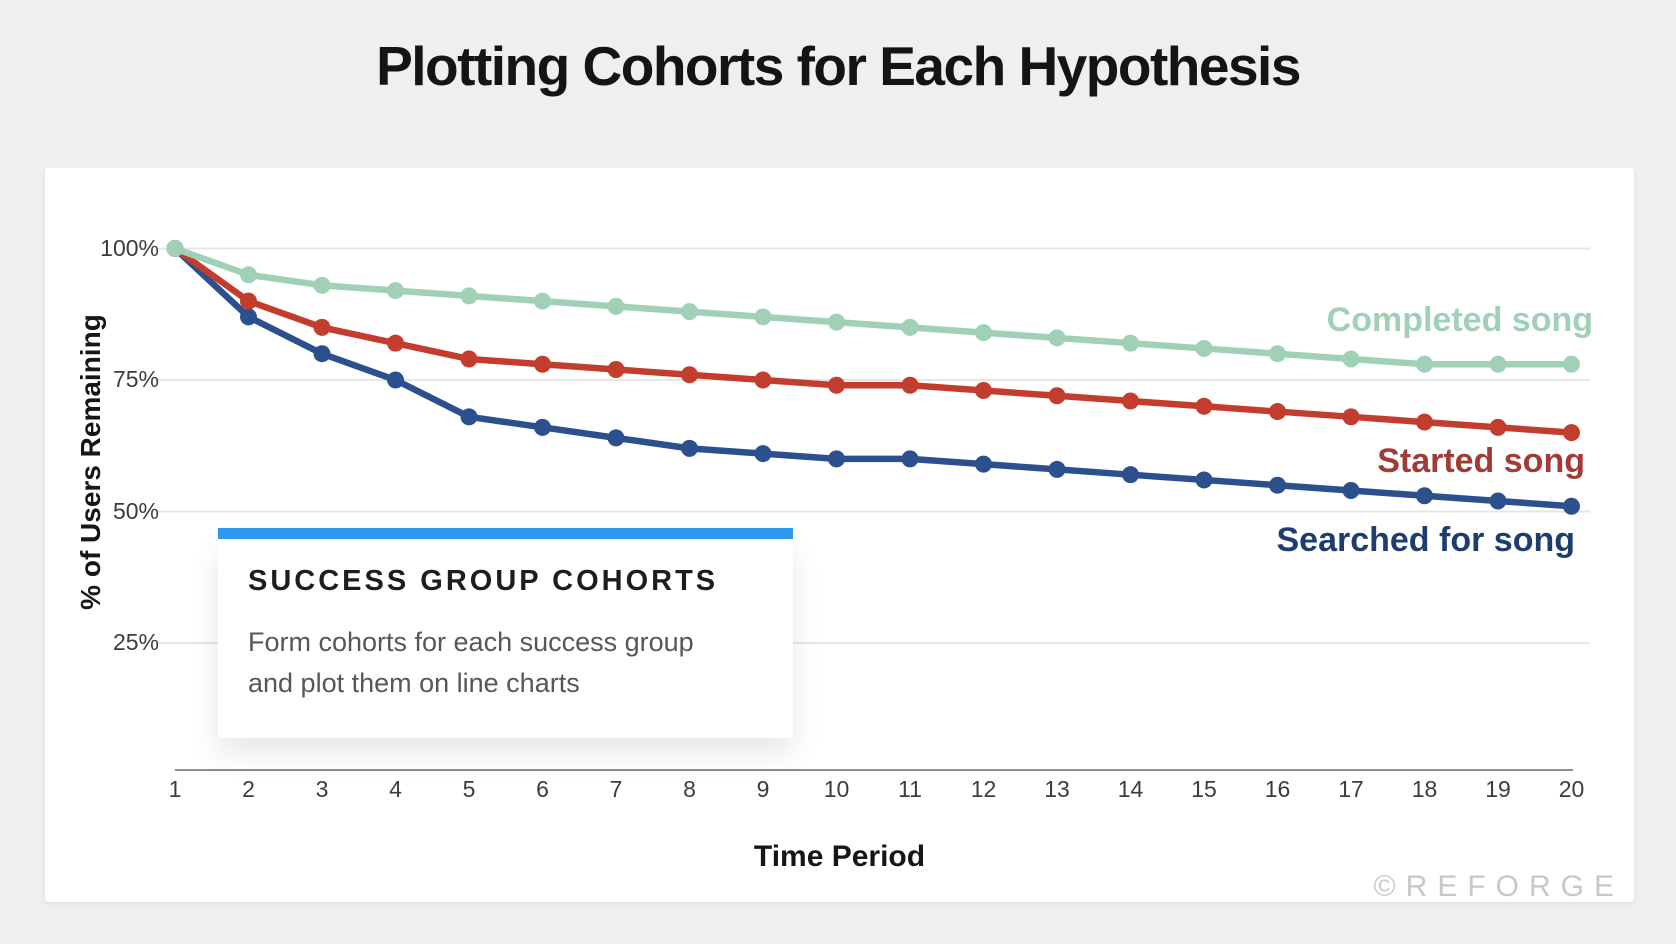 This screenshot has width=1676, height=944. Describe the element at coordinates (248, 789) in the screenshot. I see `x-tick-label: 2` at that location.